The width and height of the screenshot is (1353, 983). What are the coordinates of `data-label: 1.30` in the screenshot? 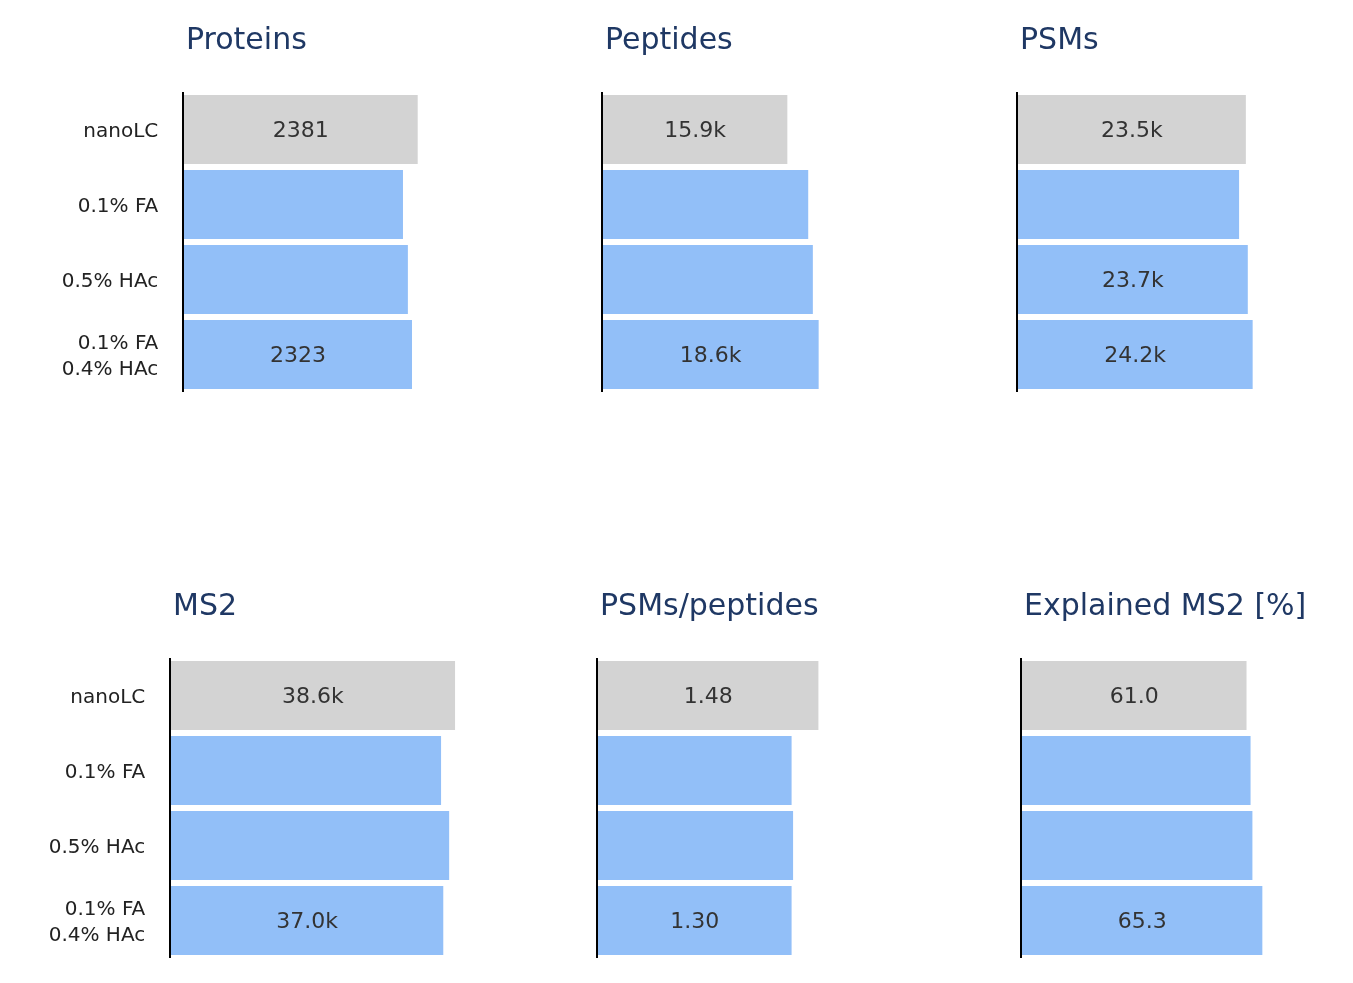 It's located at (695, 920).